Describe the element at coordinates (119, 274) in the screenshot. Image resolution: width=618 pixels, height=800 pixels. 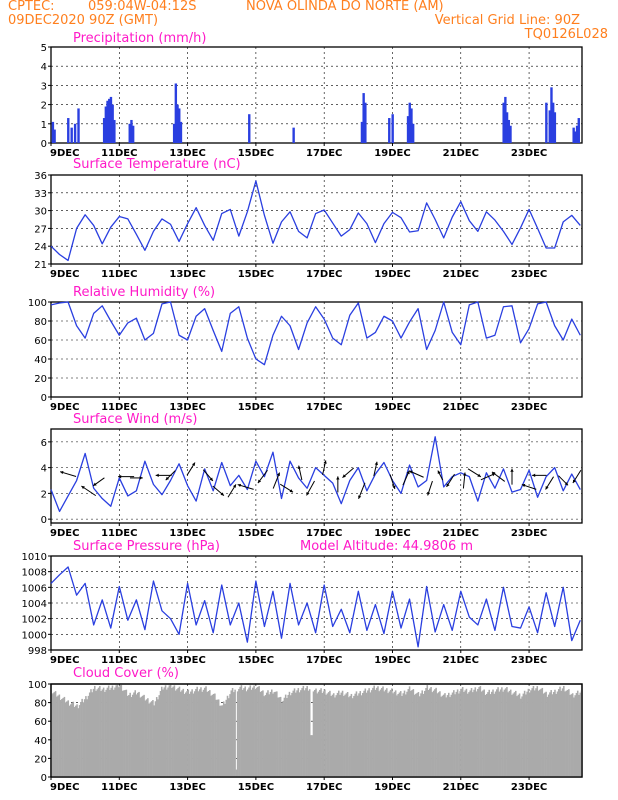
I see `temp-xtick-label: 11DEC` at that location.